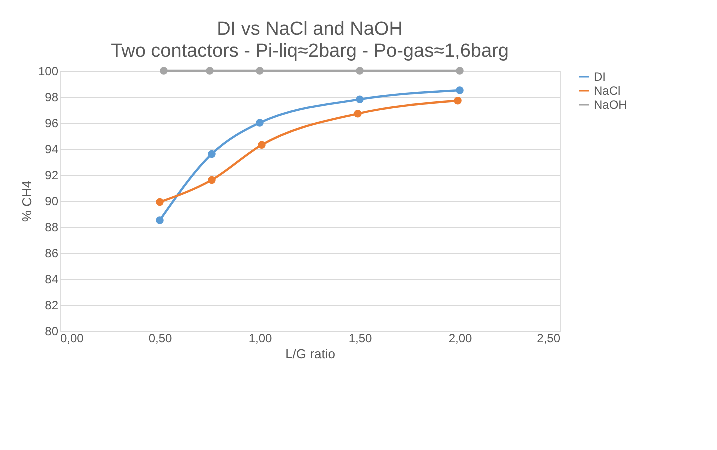  Describe the element at coordinates (52, 331) in the screenshot. I see `y-tick-label: 80` at that location.